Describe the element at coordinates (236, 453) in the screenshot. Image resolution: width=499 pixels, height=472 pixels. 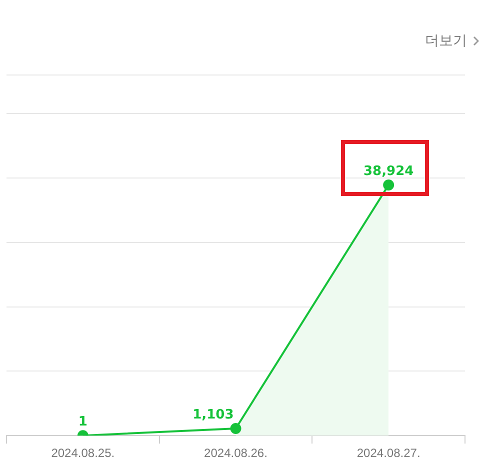
I see `x-tick-label: 2024.08.26.` at that location.